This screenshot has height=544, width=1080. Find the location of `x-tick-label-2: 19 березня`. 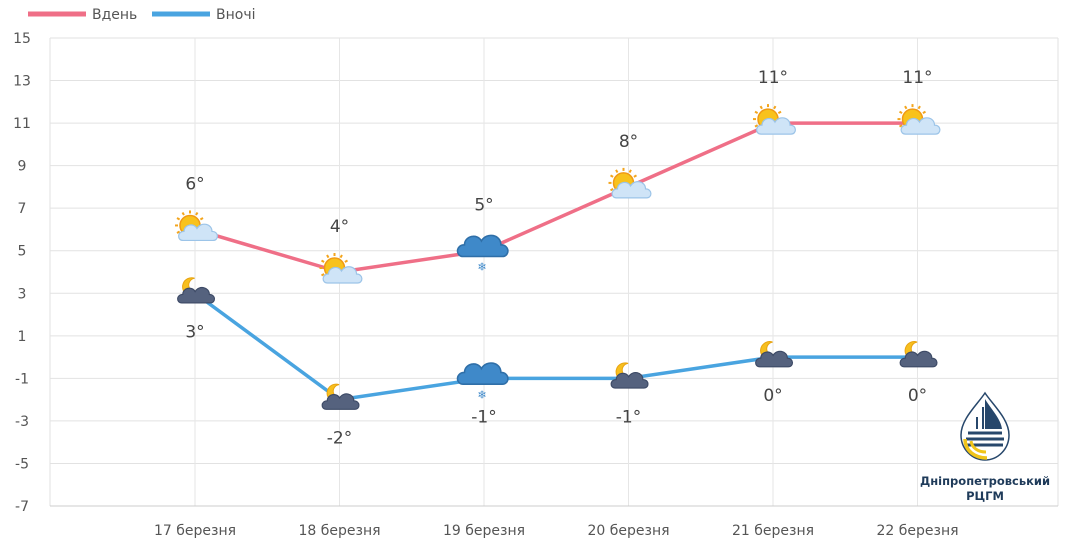

x-tick-label-2: 19 березня is located at coordinates (484, 531).